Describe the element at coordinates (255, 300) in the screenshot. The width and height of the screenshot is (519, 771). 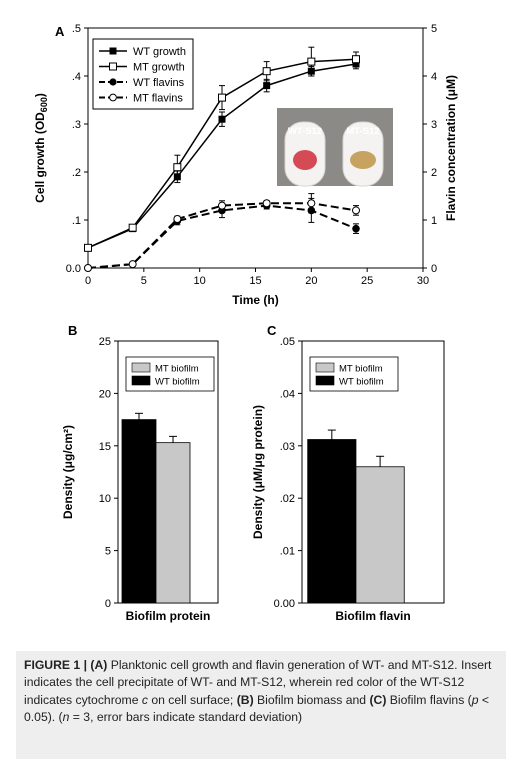
I see `x-axis-label: Time (h)` at that location.